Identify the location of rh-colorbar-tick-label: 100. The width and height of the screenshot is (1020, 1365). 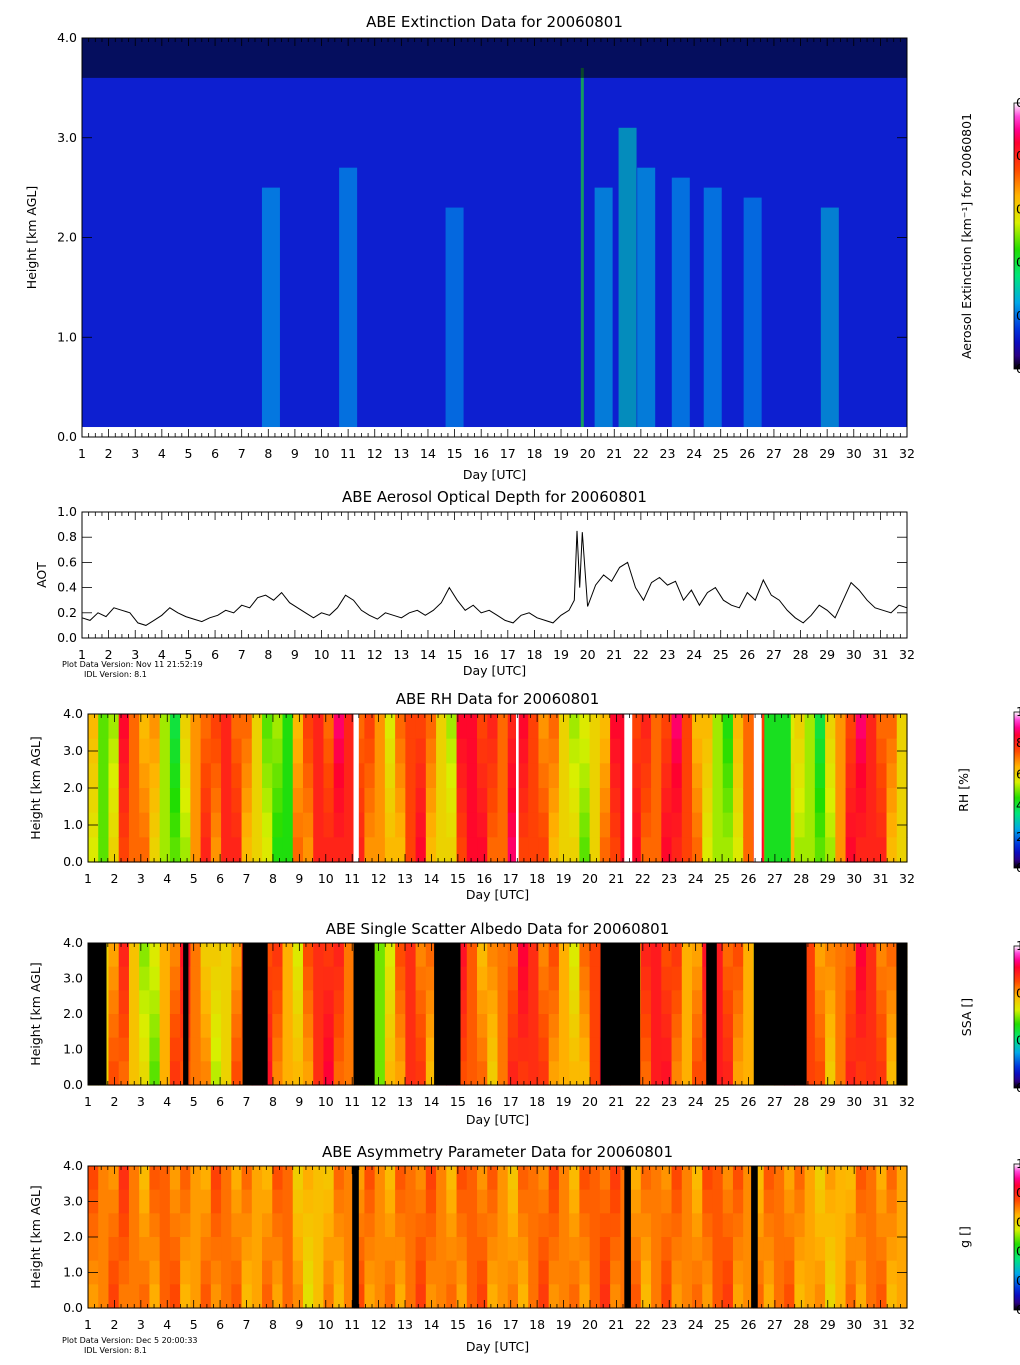
(1018, 711).